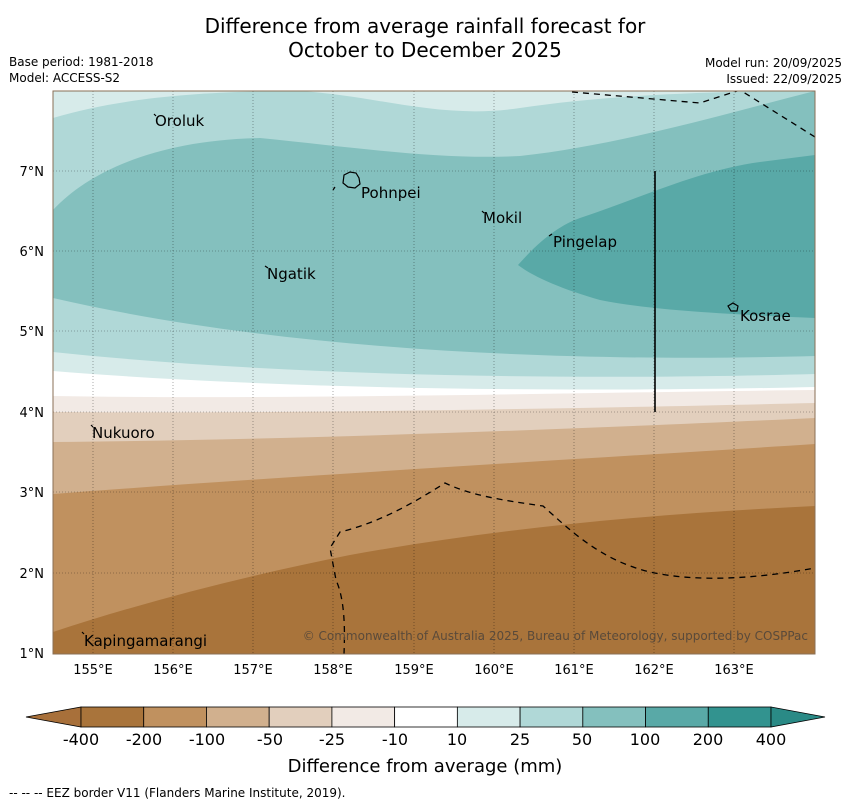 Image resolution: width=850 pixels, height=804 pixels. What do you see at coordinates (494, 670) in the screenshot?
I see `lon-label-160e: 160°E` at bounding box center [494, 670].